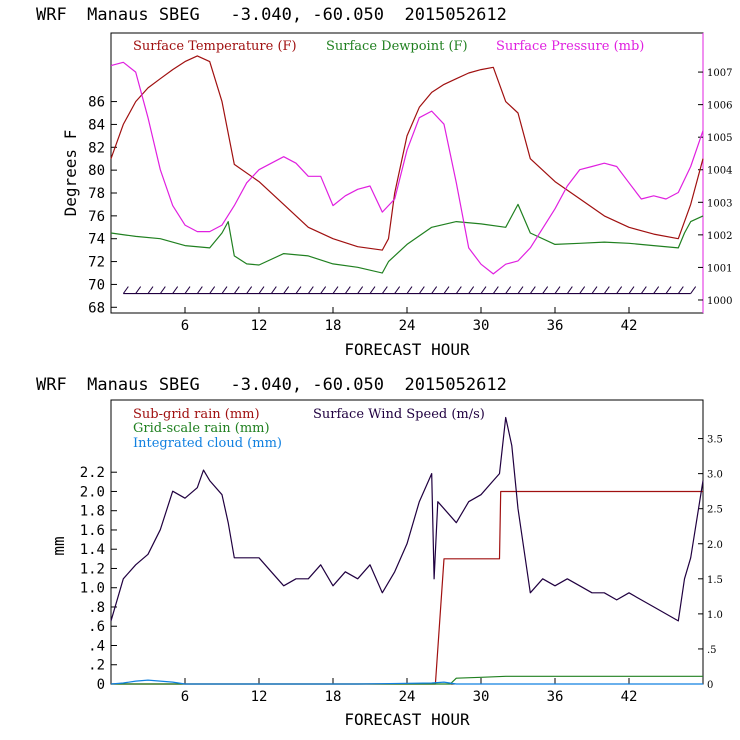 The height and width of the screenshot is (740, 740). What do you see at coordinates (96, 148) in the screenshot?
I see `y-tick-label: 82` at bounding box center [96, 148].